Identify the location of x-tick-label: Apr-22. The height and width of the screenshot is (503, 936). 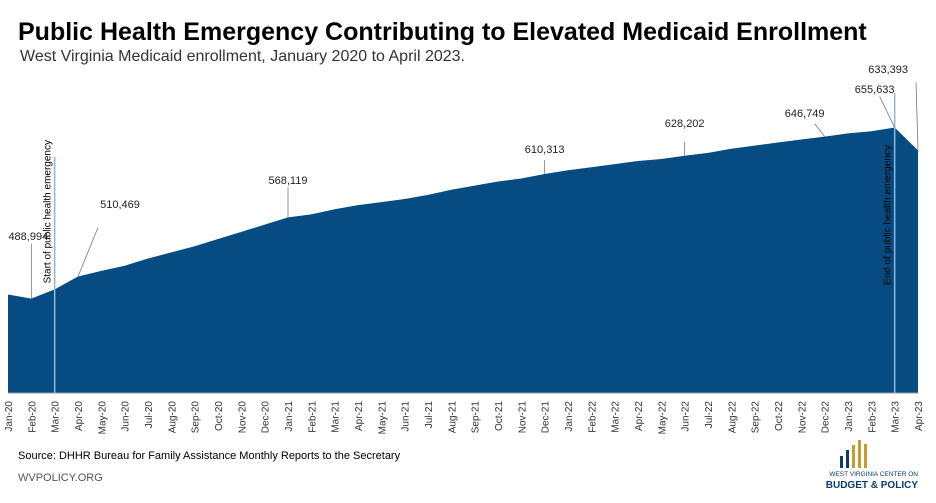
(639, 416).